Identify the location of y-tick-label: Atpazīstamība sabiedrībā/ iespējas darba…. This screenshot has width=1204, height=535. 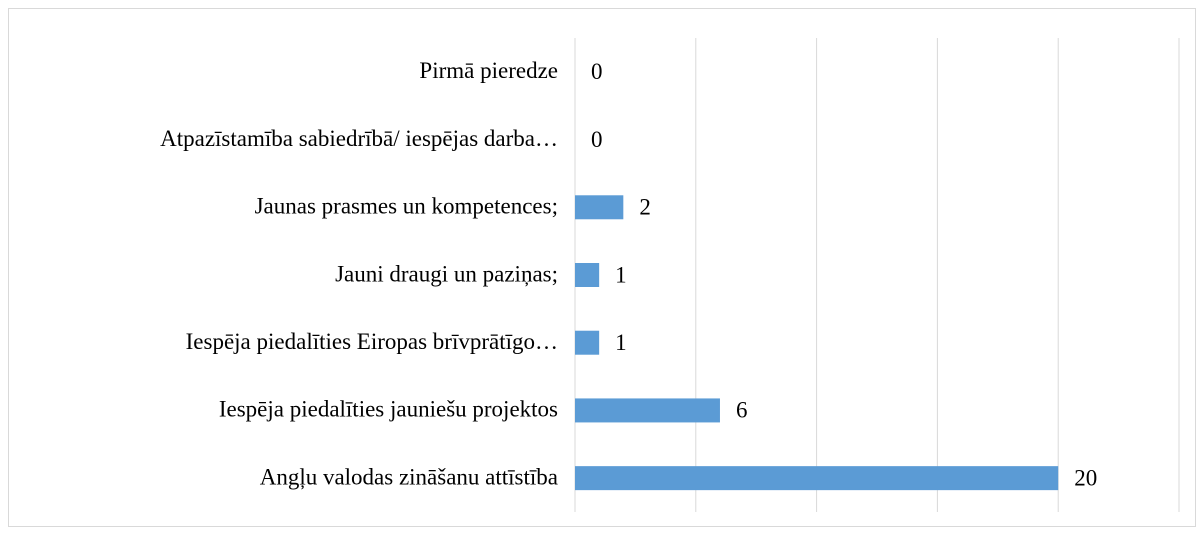
(359, 138).